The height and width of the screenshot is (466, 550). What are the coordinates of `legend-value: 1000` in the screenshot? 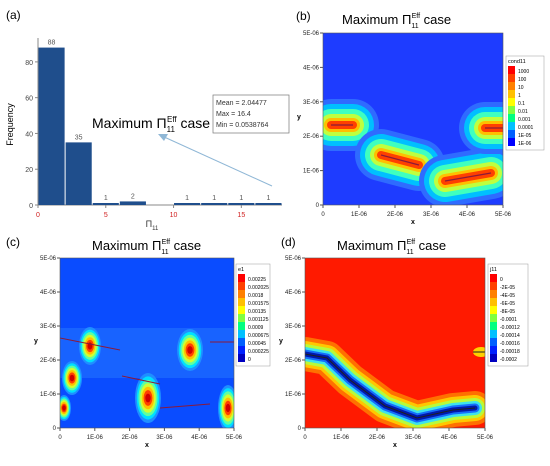 It's located at (523, 72).